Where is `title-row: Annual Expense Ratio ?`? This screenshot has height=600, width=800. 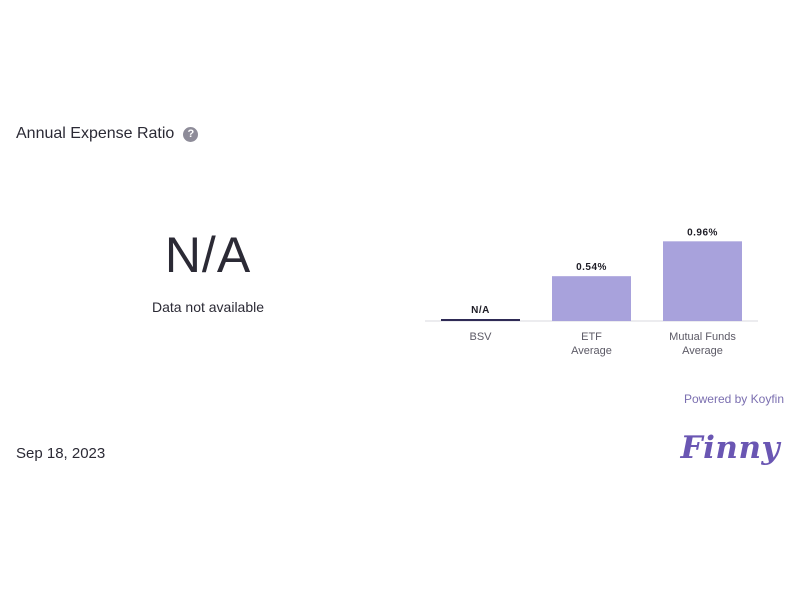
title-row: Annual Expense Ratio ? is located at coordinates (107, 134).